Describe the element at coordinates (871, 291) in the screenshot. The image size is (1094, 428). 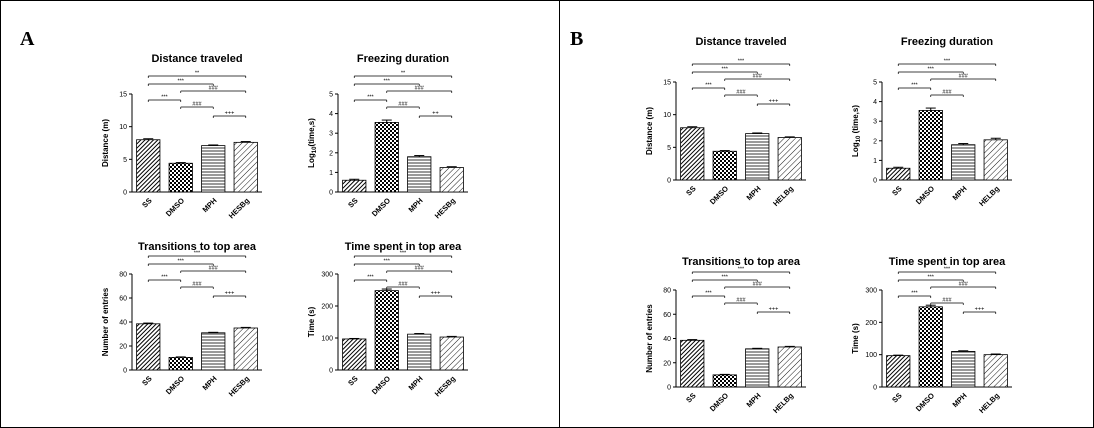
I see `y-tick-label: 300` at that location.